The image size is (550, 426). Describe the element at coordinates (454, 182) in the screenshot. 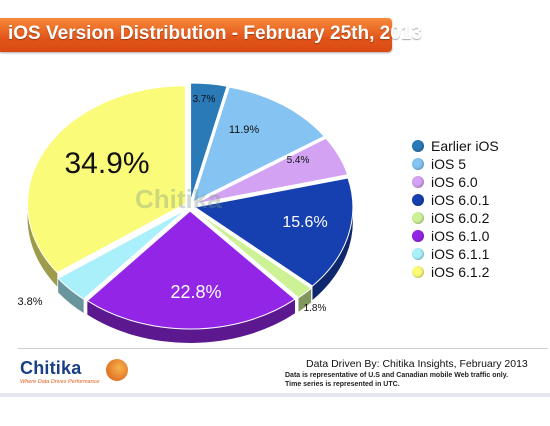

I see `legend-label: iOS 6.0` at that location.